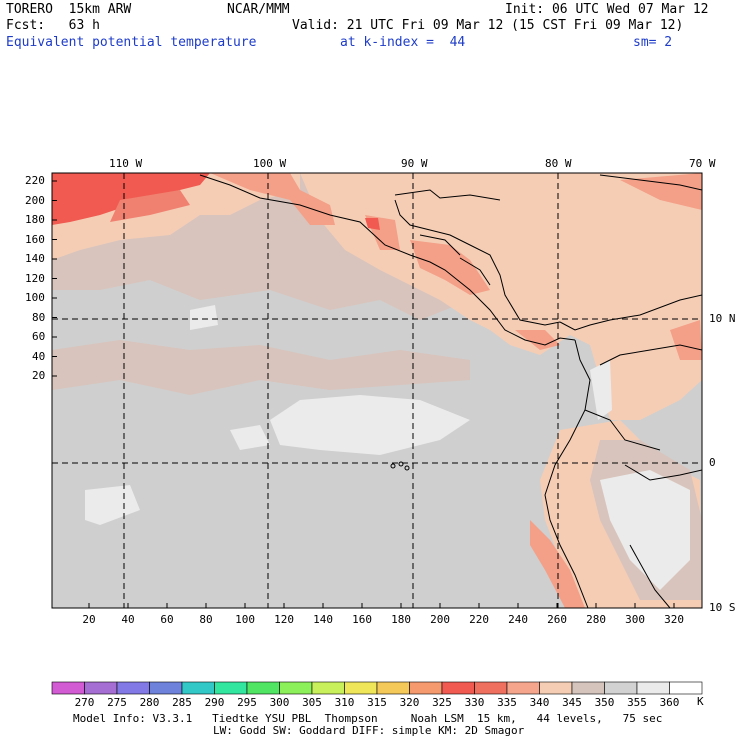 The height and width of the screenshot is (740, 740). What do you see at coordinates (686, 340) in the screenshot?
I see `region-325-southeast` at bounding box center [686, 340].